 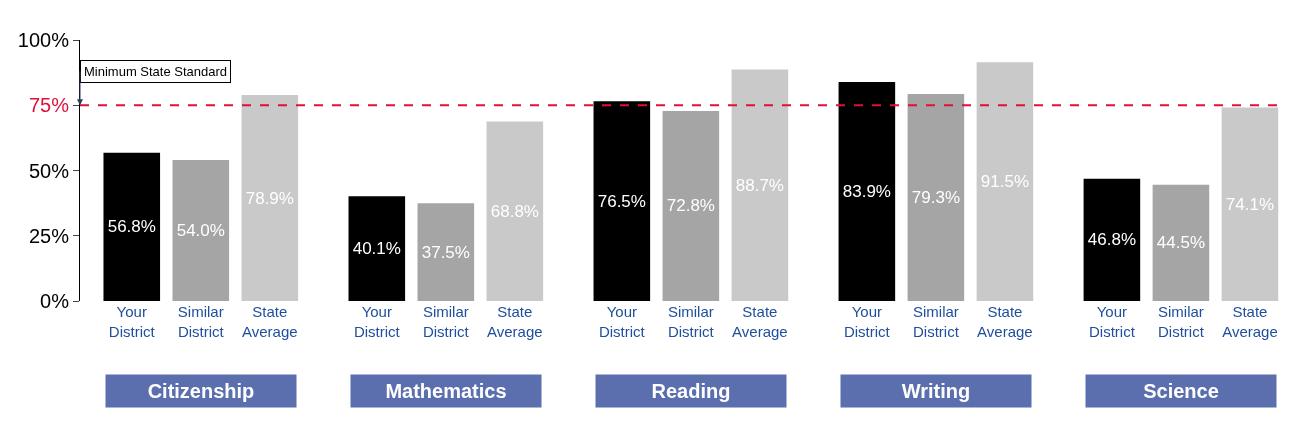 I want to click on y-tick-label: 25%, so click(x=49, y=235).